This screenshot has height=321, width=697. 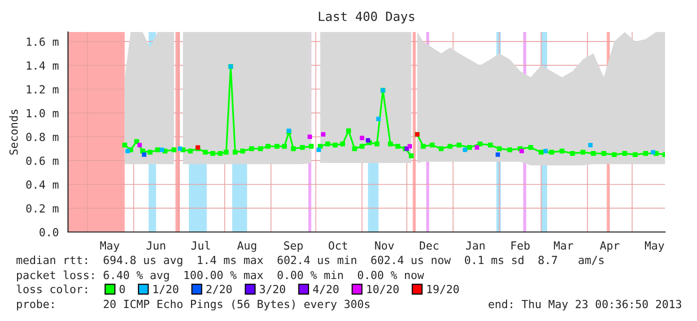 What do you see at coordinates (273, 289) in the screenshot?
I see `legend-label: 3/20` at bounding box center [273, 289].